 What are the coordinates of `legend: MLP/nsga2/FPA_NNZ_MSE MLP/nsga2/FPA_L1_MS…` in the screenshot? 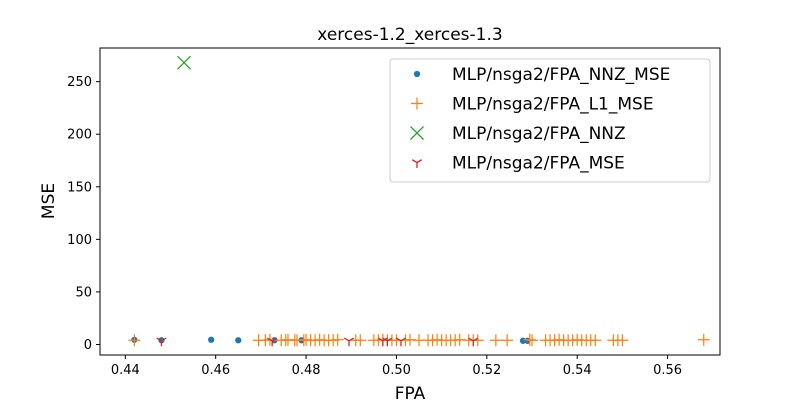 It's located at (550, 120).